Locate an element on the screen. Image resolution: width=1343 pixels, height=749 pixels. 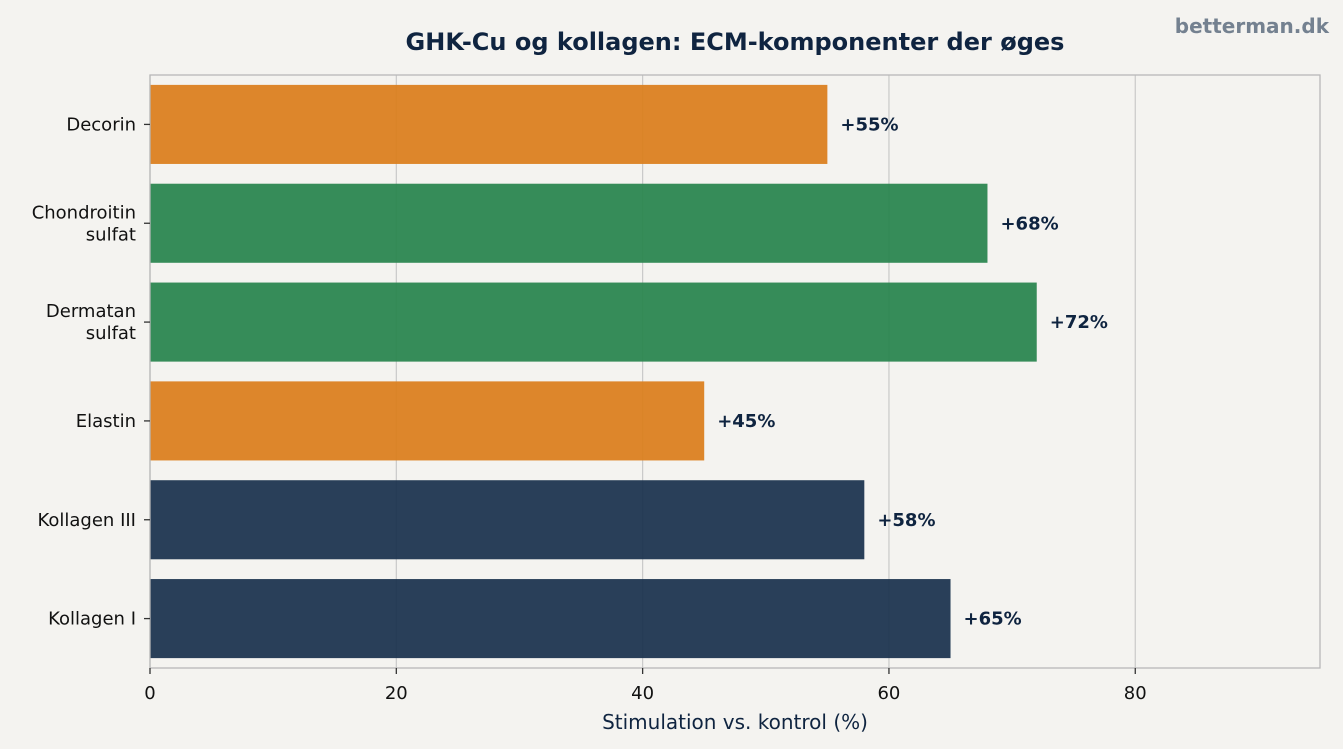
y-tick-label: Chondroitin sulfat is located at coordinates (84, 223).